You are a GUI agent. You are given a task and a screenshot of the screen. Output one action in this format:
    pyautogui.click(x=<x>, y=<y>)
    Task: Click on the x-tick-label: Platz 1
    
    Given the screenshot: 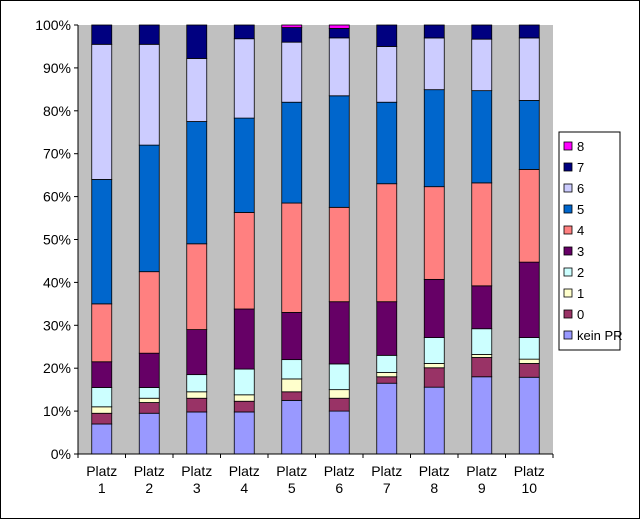 What is the action you would take?
    pyautogui.click(x=101, y=479)
    